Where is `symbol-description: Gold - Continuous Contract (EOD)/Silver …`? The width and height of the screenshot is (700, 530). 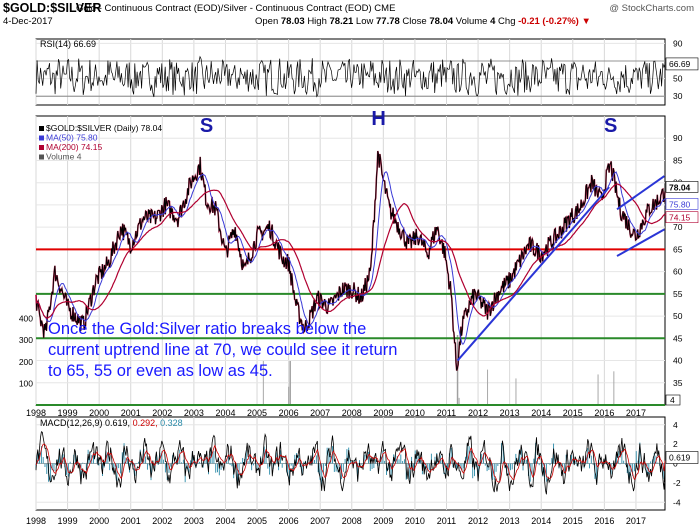
symbol-description: Gold - Continuous Contract (EOD)/Silver … is located at coordinates (236, 8).